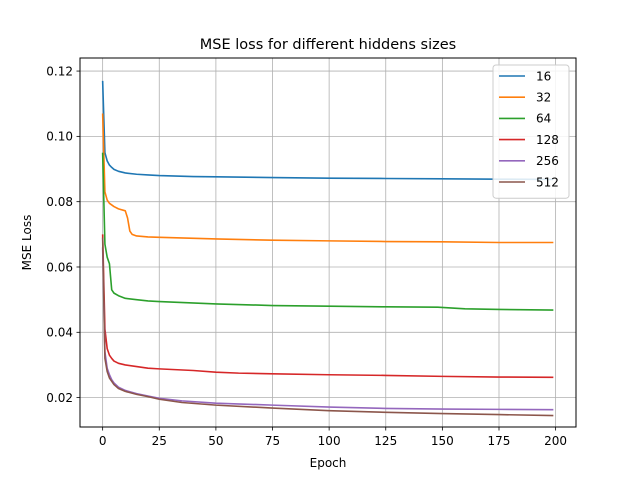 Image resolution: width=640 pixels, height=480 pixels. Describe the element at coordinates (328, 45) in the screenshot. I see `chart-title: MSE loss for different hiddens sizes` at that location.